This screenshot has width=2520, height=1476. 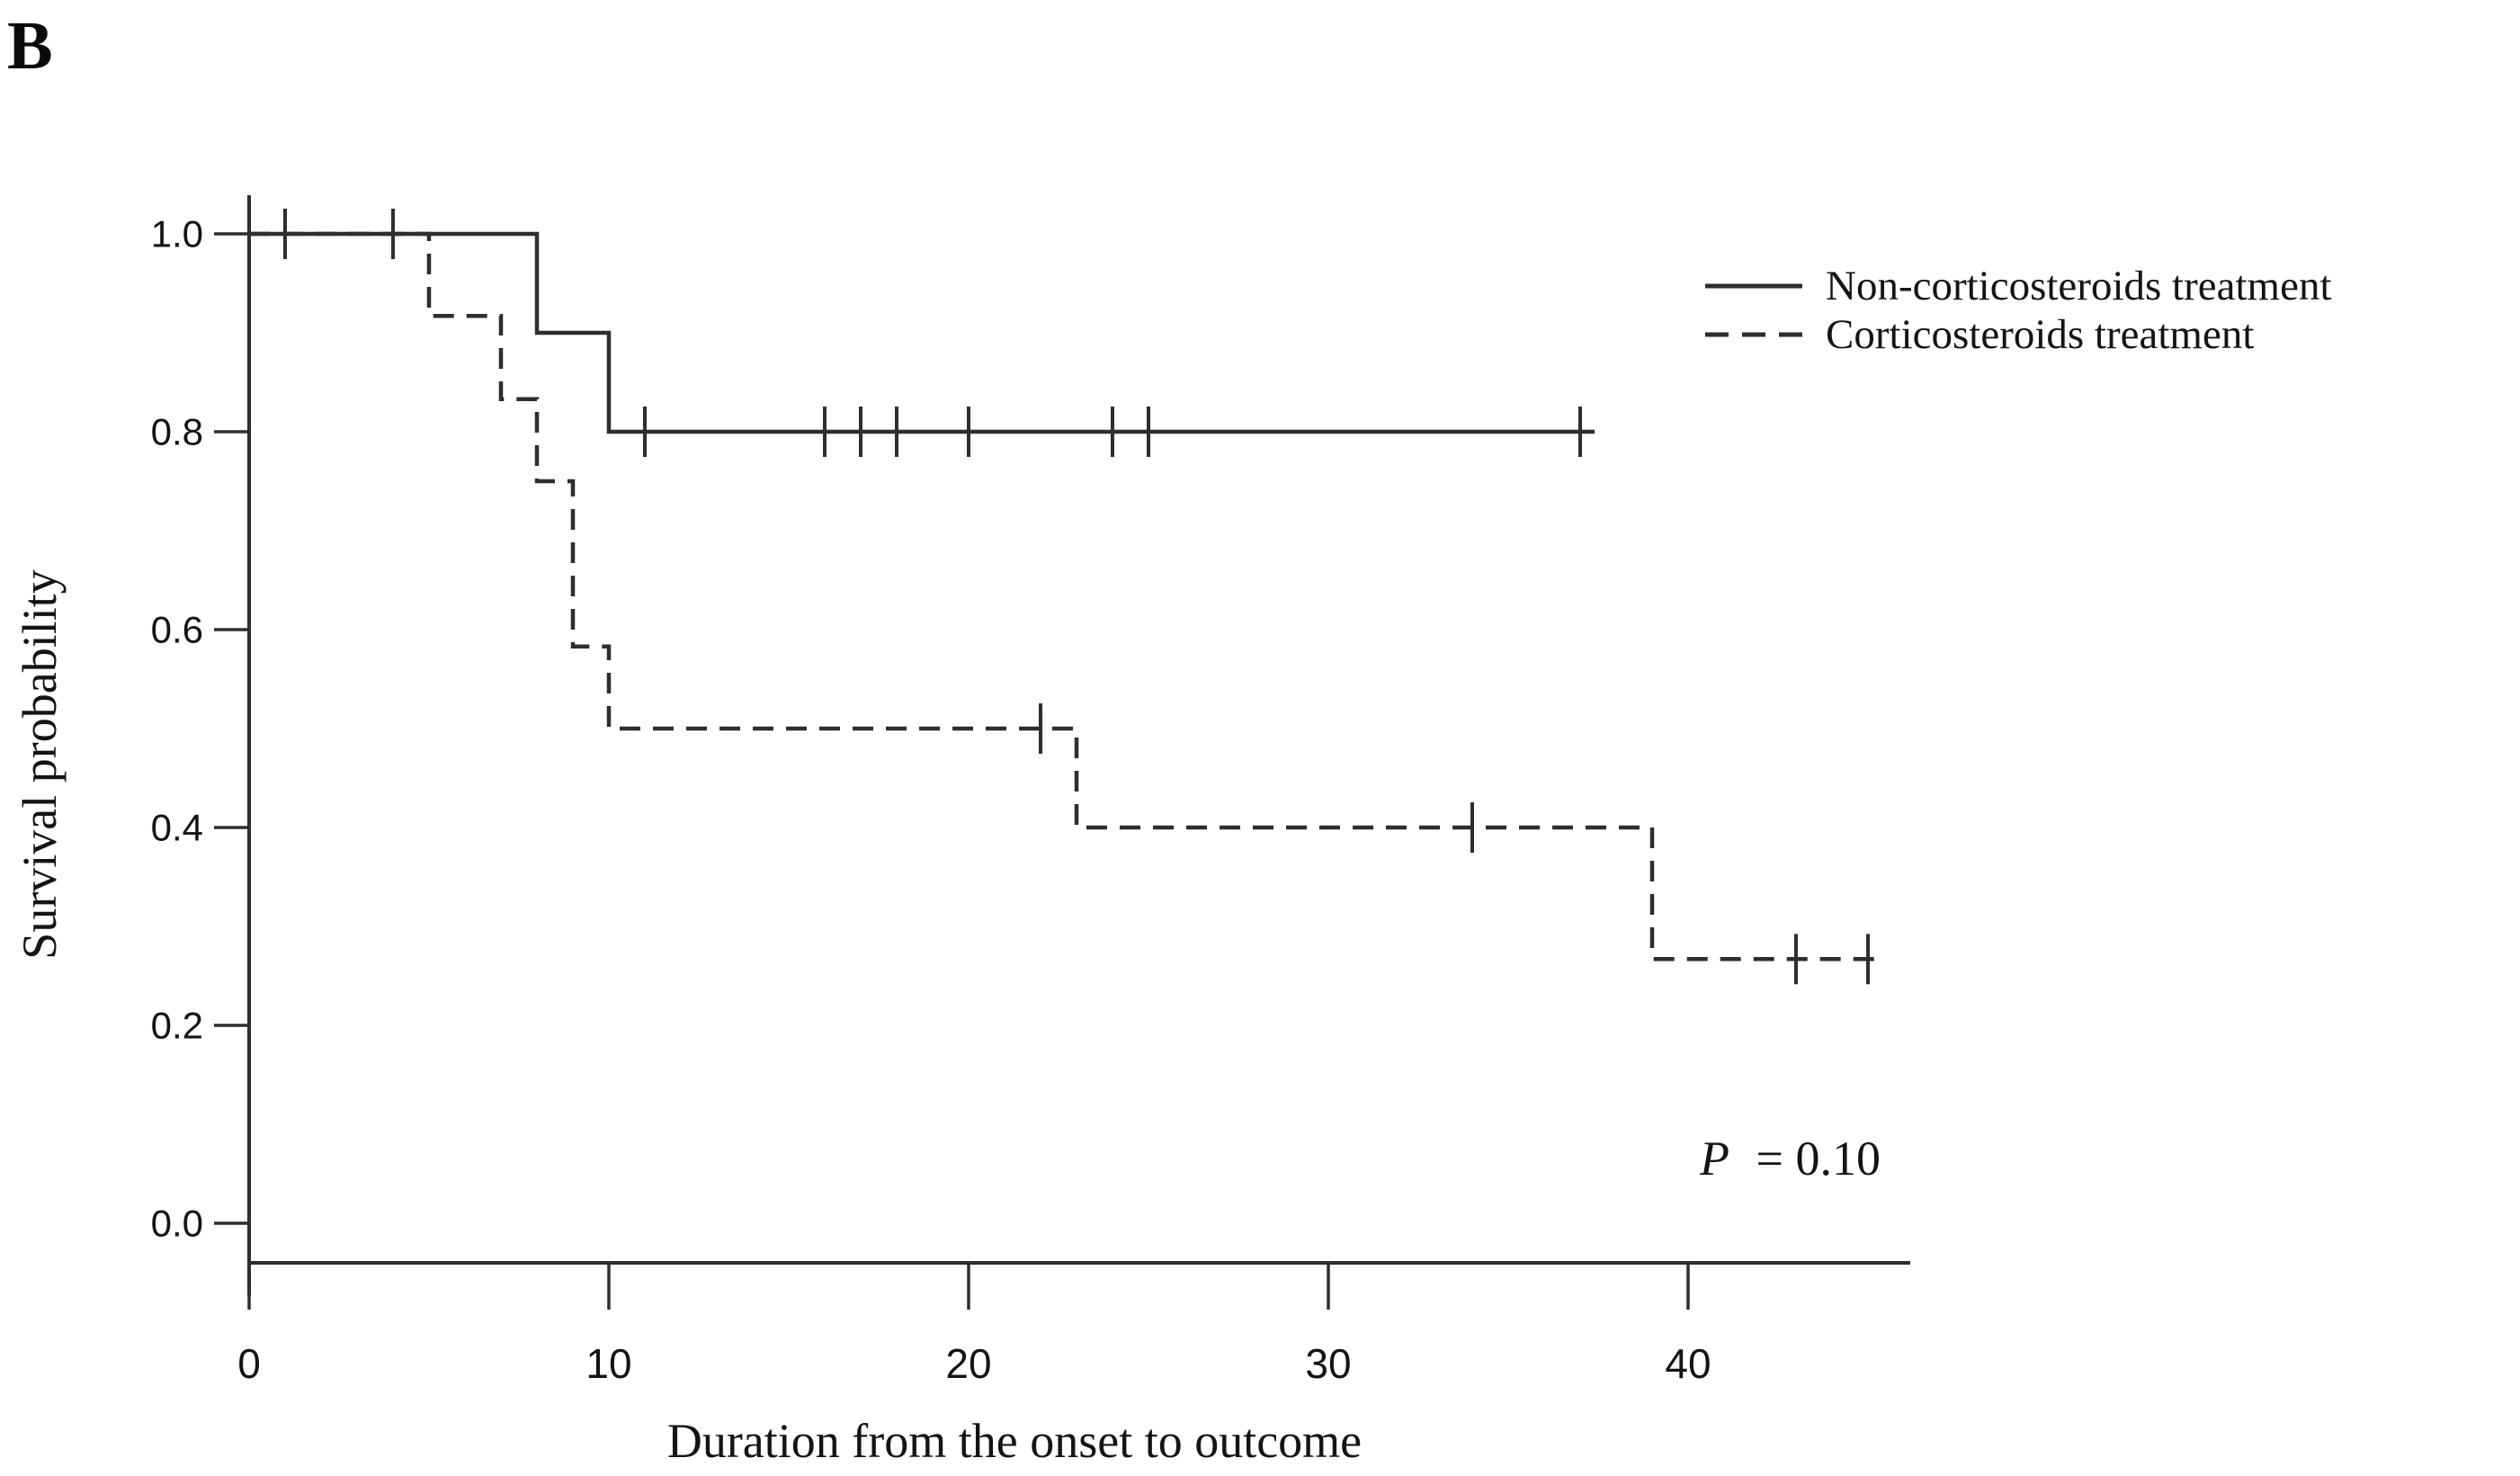 What do you see at coordinates (177, 1224) in the screenshot?
I see `y-tick-label-0.0: 0.0` at bounding box center [177, 1224].